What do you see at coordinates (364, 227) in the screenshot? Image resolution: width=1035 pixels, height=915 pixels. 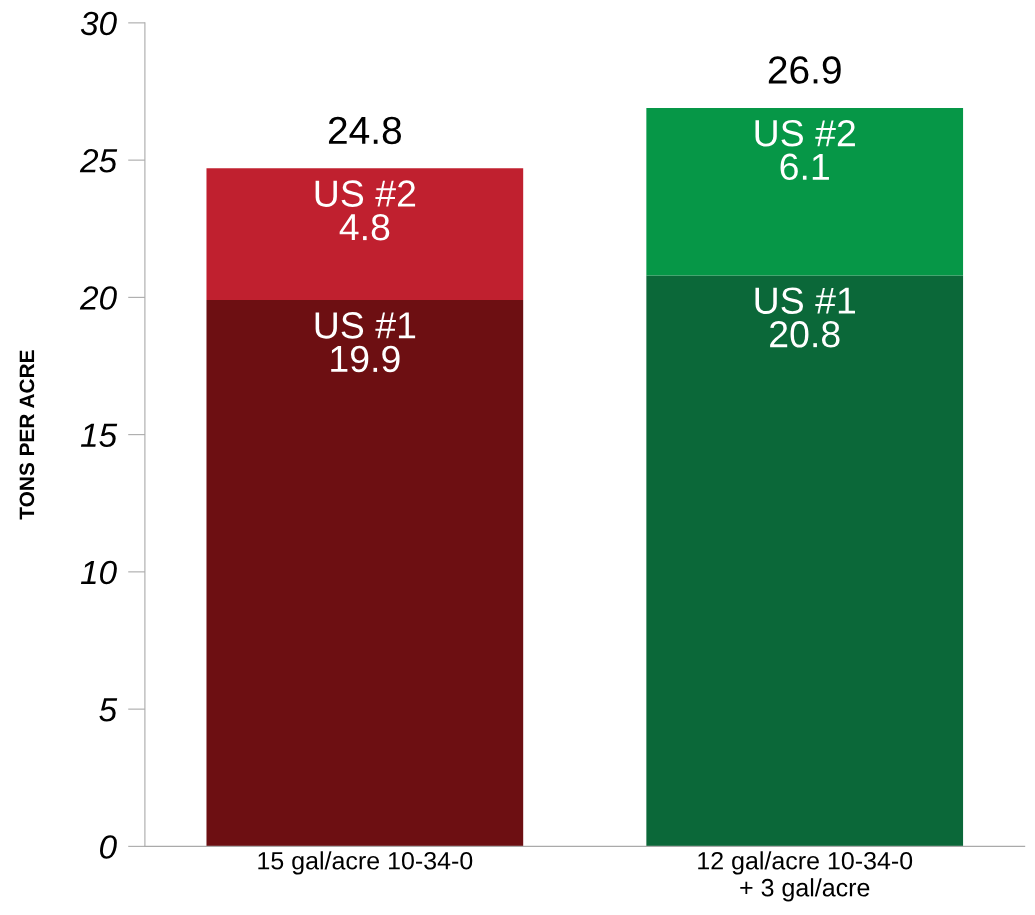 I see `data-label: 4.8` at bounding box center [364, 227].